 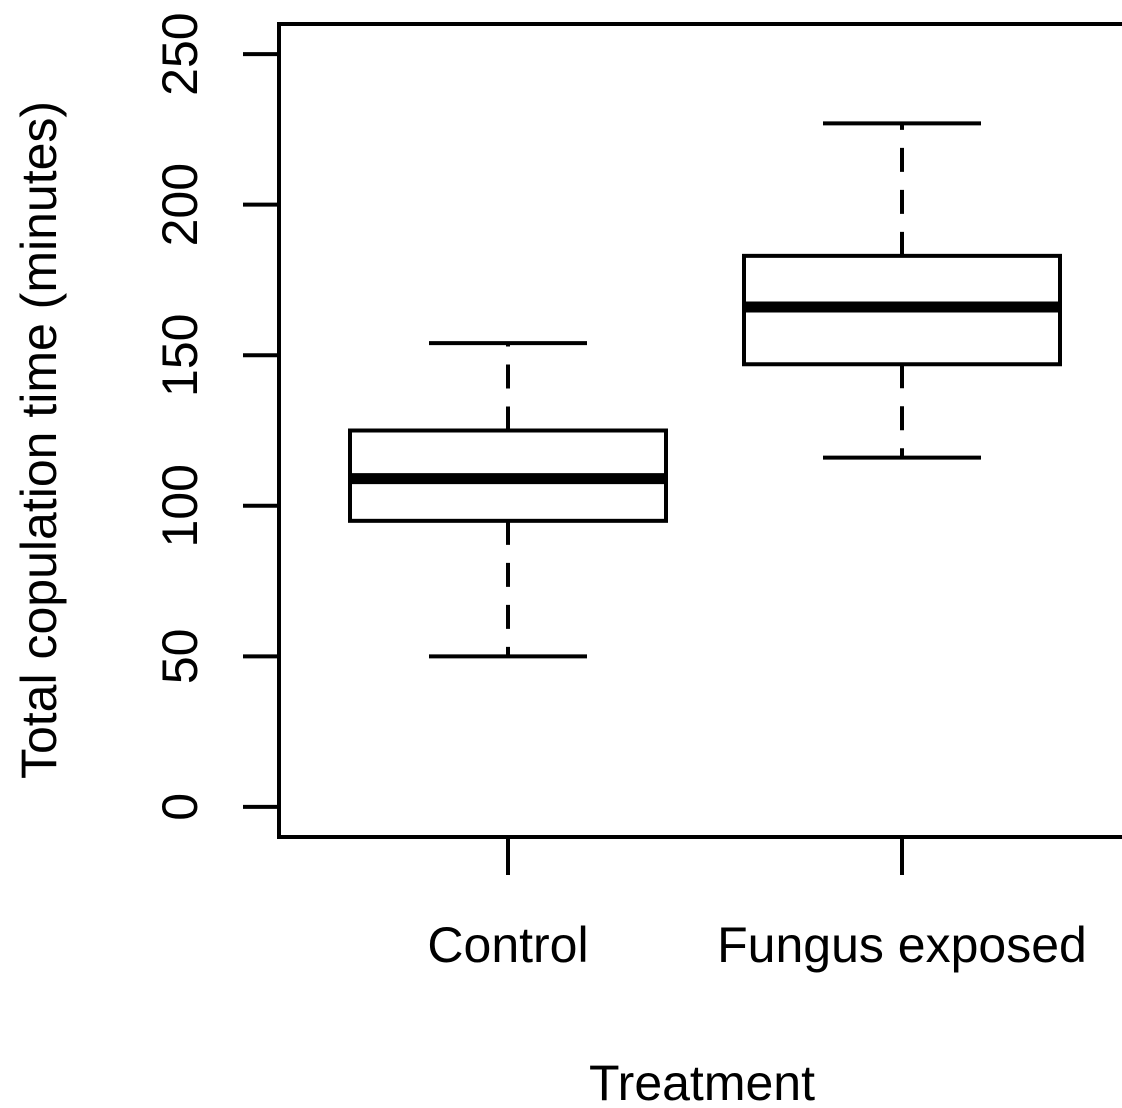 What do you see at coordinates (180, 657) in the screenshot?
I see `y-tick-label: 50` at bounding box center [180, 657].